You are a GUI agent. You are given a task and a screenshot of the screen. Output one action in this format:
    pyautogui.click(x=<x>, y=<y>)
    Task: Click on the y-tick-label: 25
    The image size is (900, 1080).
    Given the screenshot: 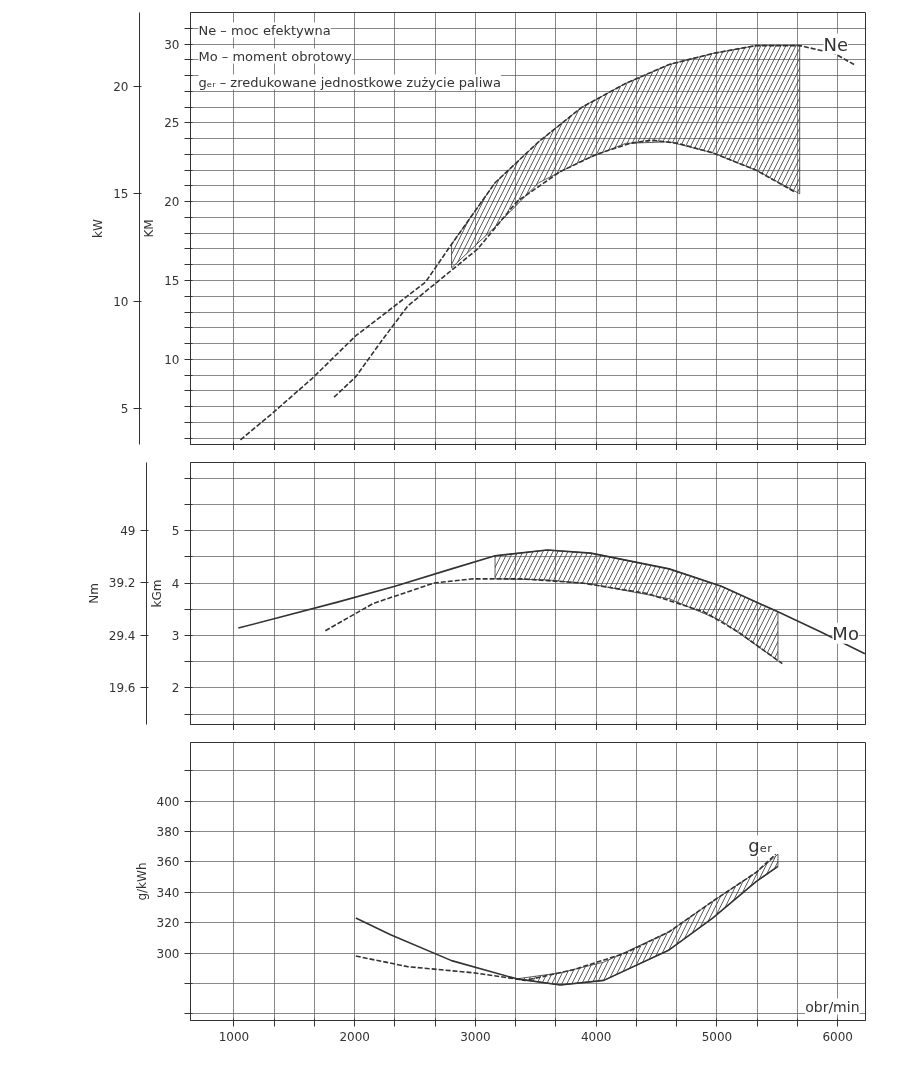 What is the action you would take?
    pyautogui.click(x=172, y=123)
    